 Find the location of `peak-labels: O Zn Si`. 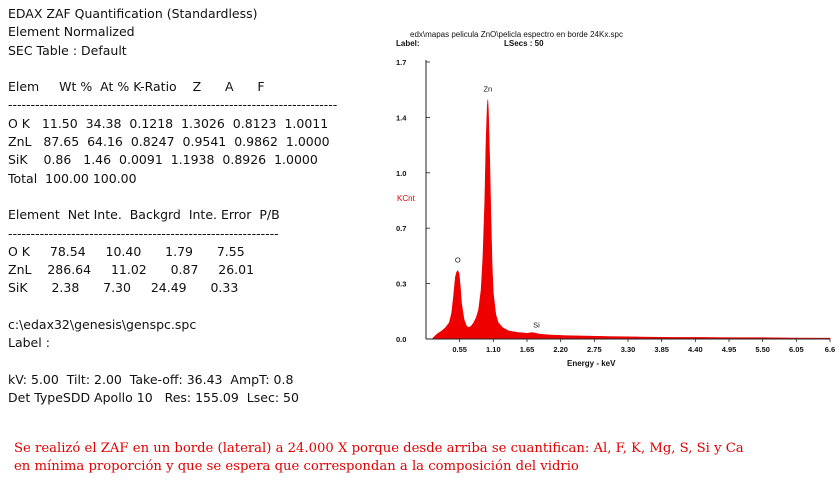

peak-labels: O Zn Si is located at coordinates (497, 206).